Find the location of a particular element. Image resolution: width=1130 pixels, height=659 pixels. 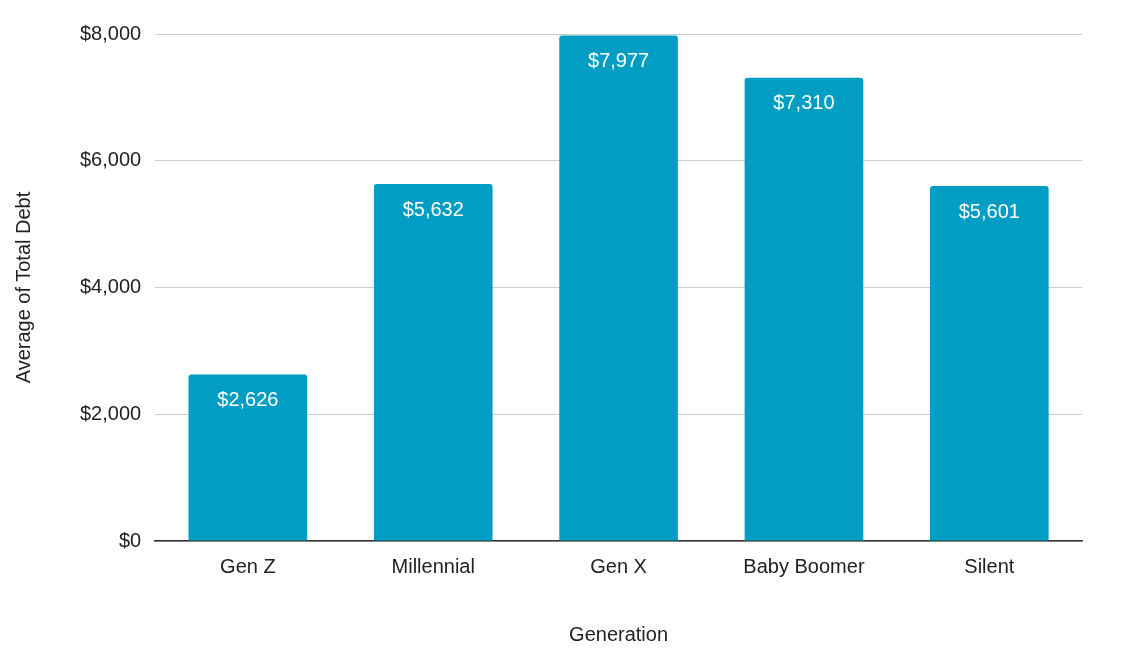

y-axis-title: Average of Total Debt is located at coordinates (22, 287).